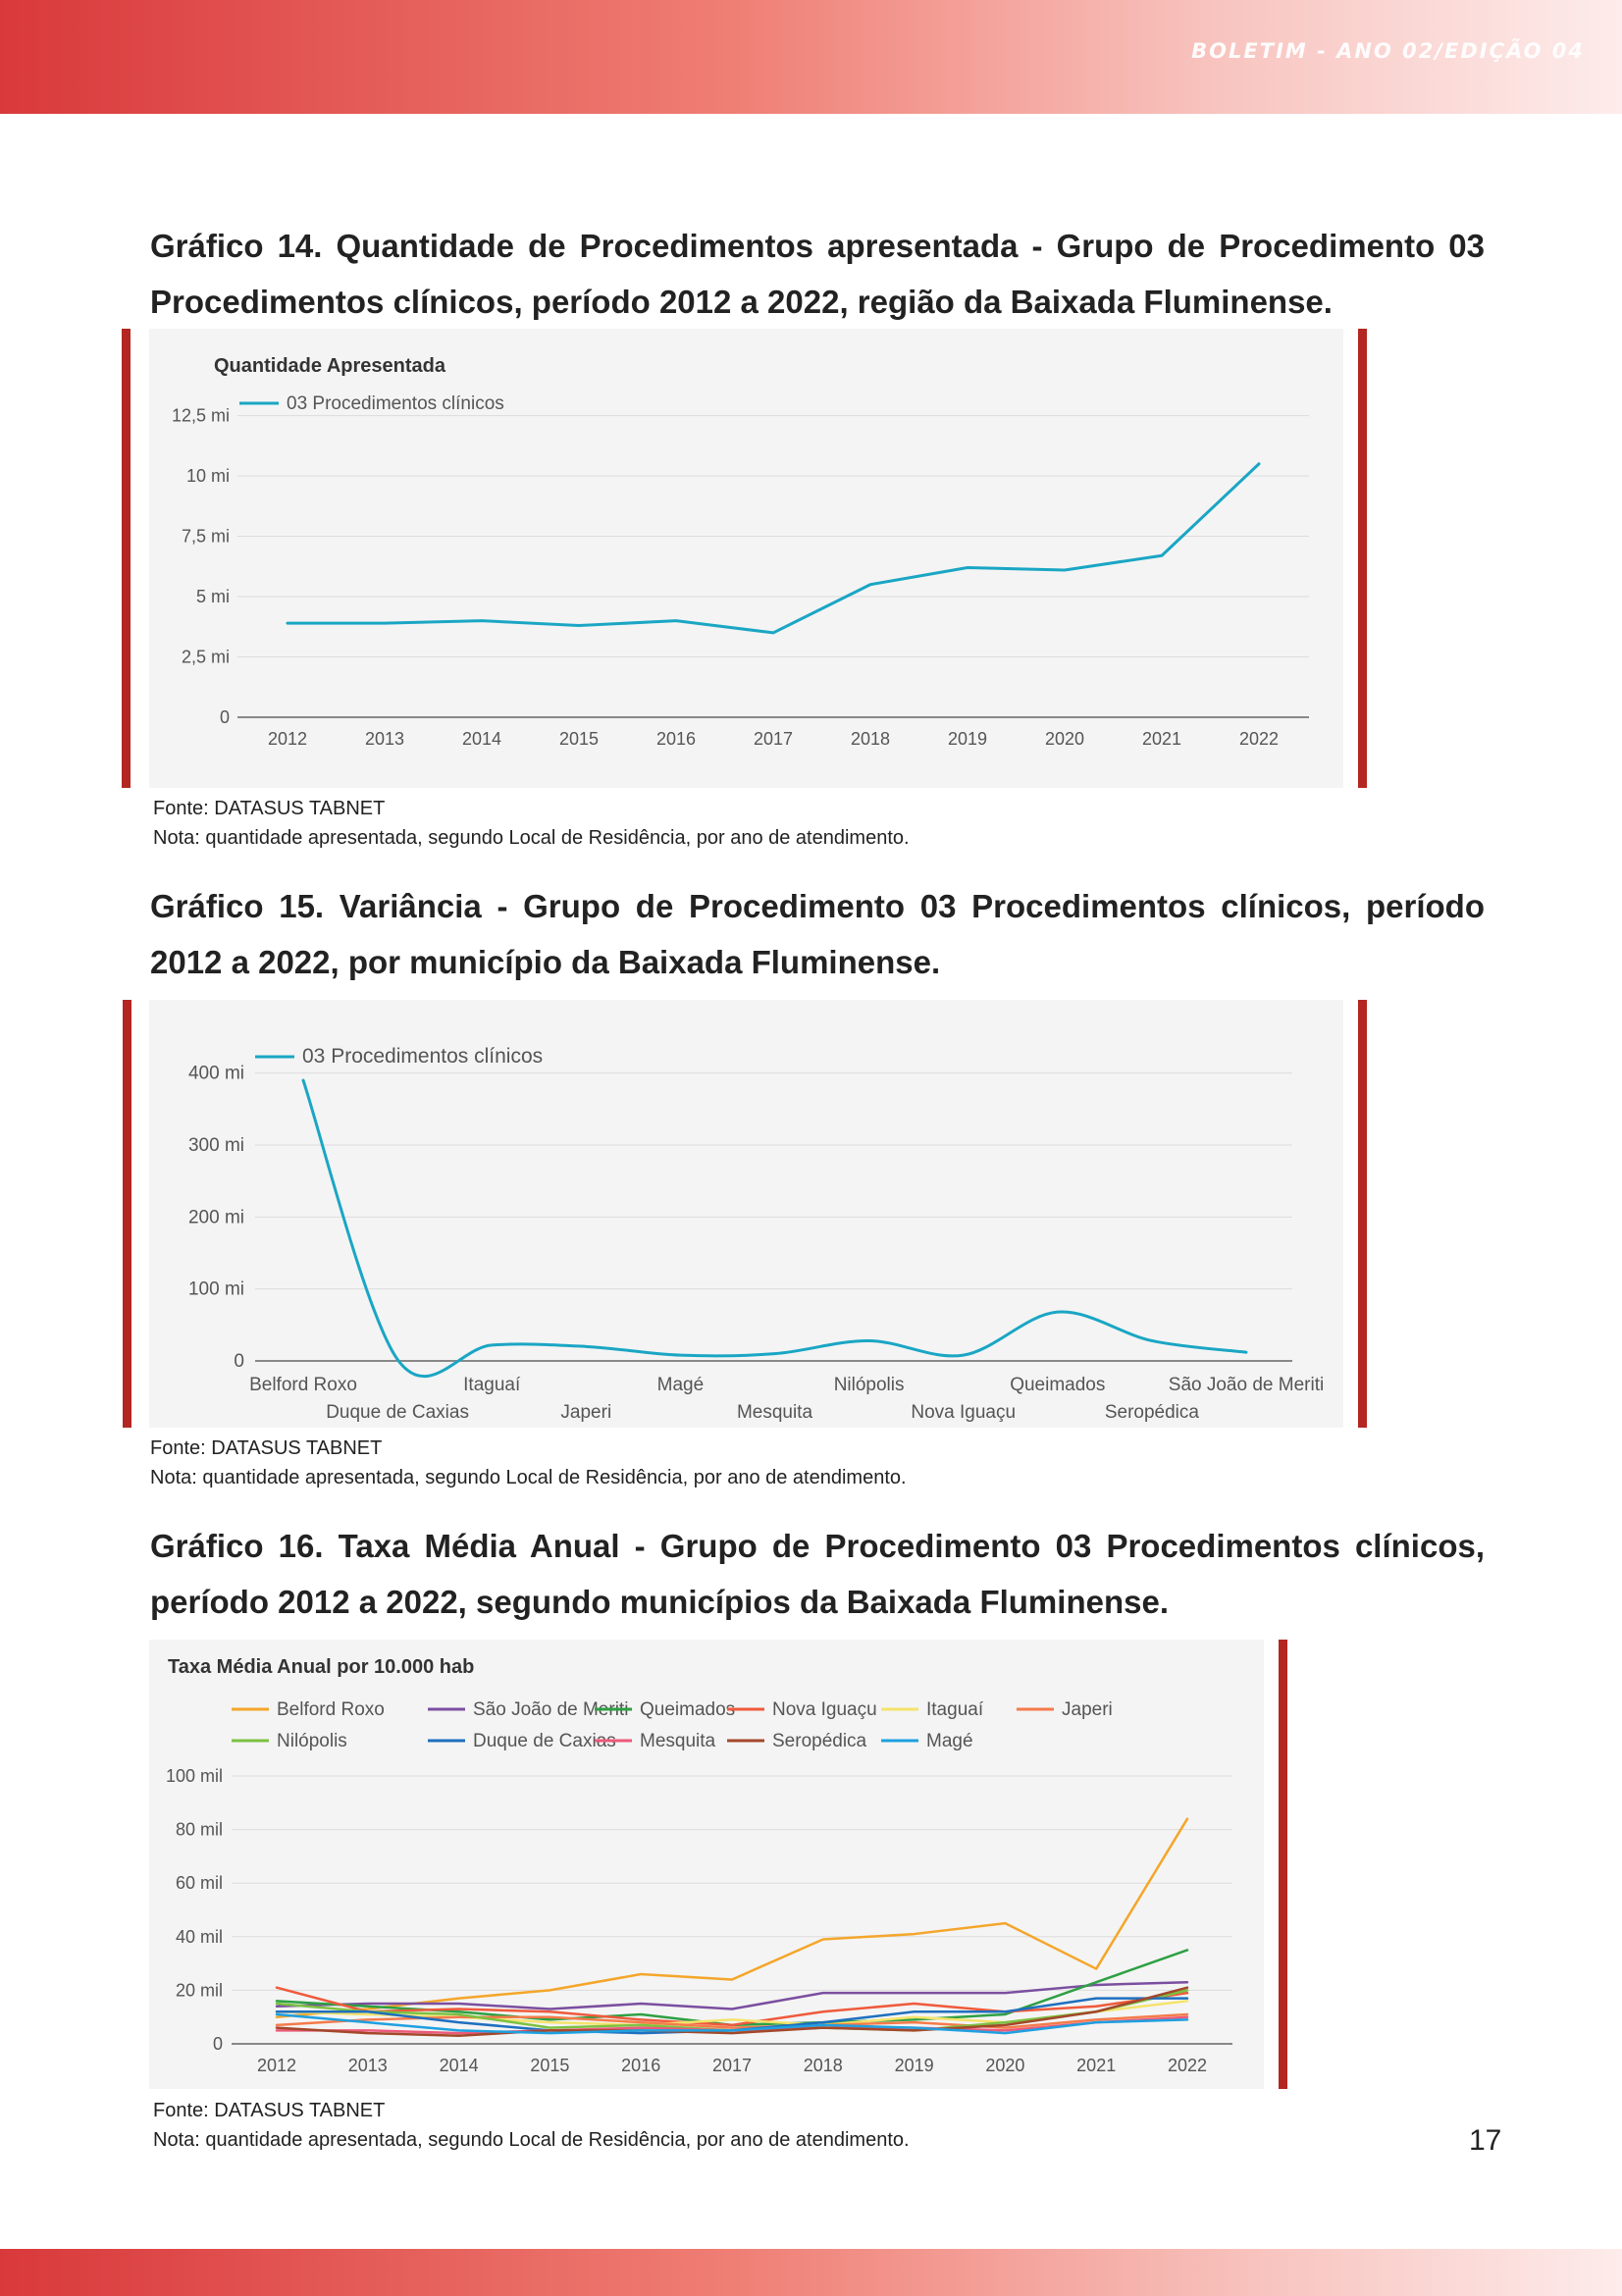 This screenshot has width=1622, height=2296. I want to click on legend-label: Nova Iguaçu, so click(824, 1709).